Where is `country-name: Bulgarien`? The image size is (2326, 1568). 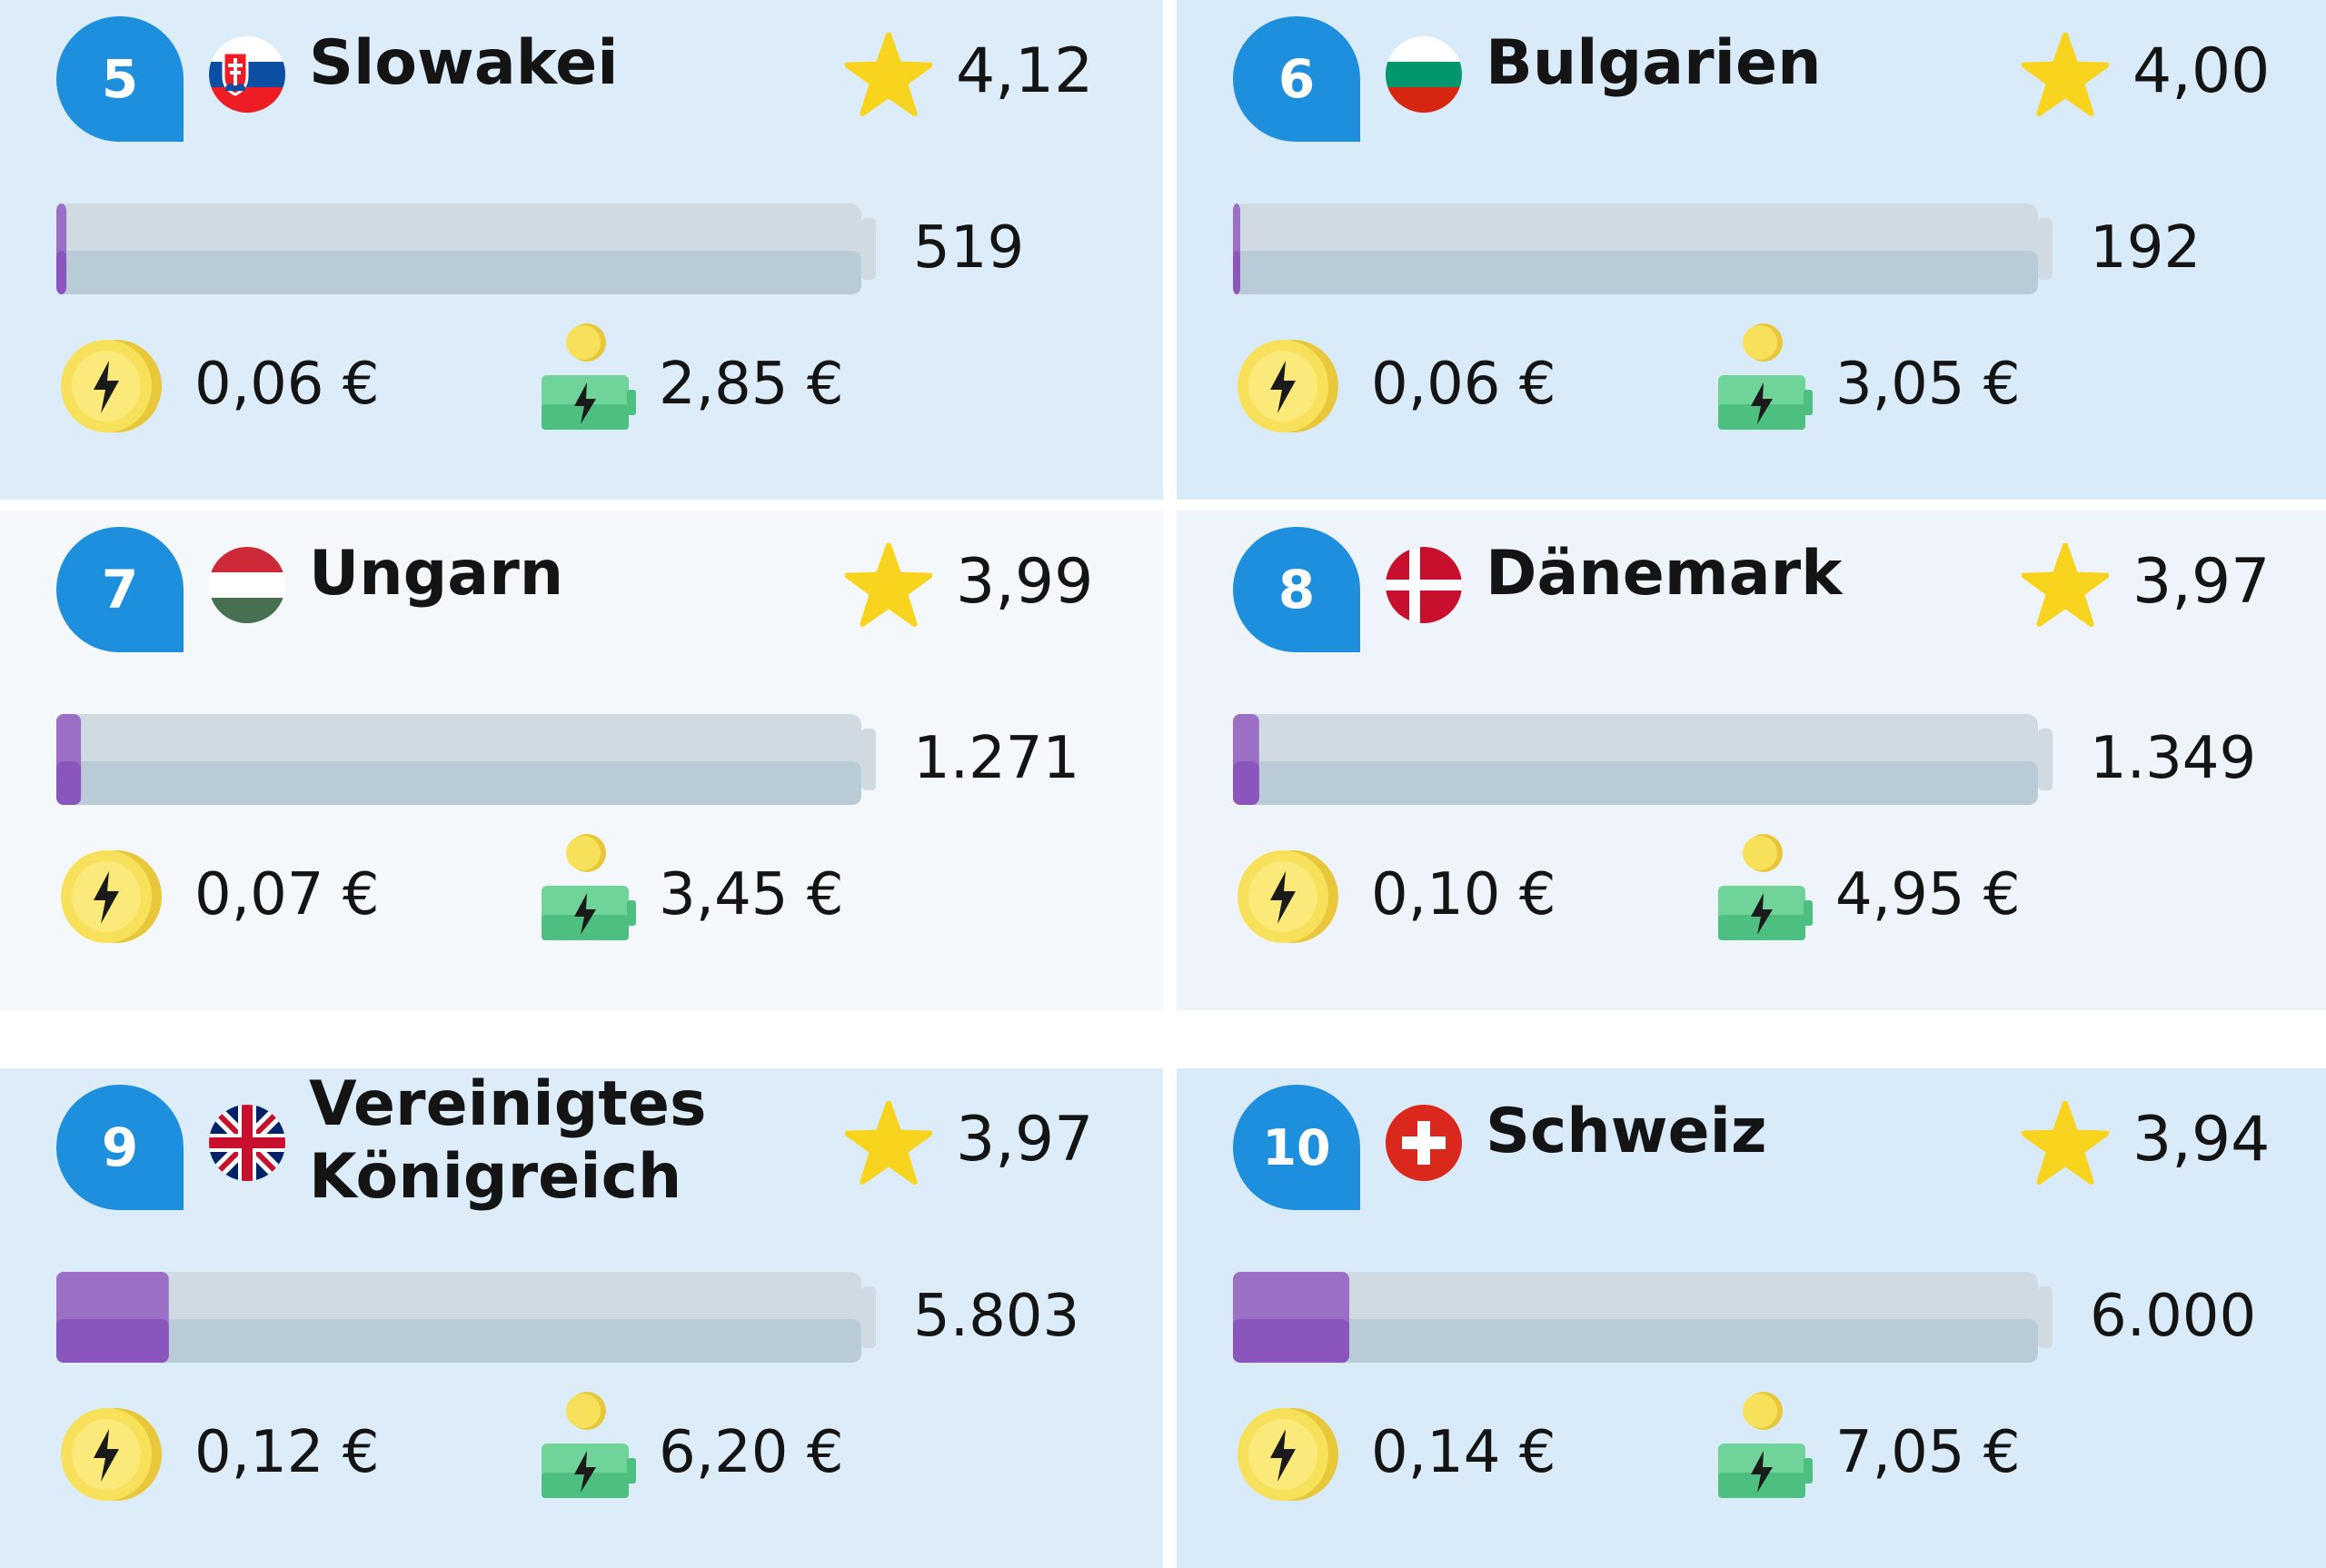 country-name: Bulgarien is located at coordinates (1654, 63).